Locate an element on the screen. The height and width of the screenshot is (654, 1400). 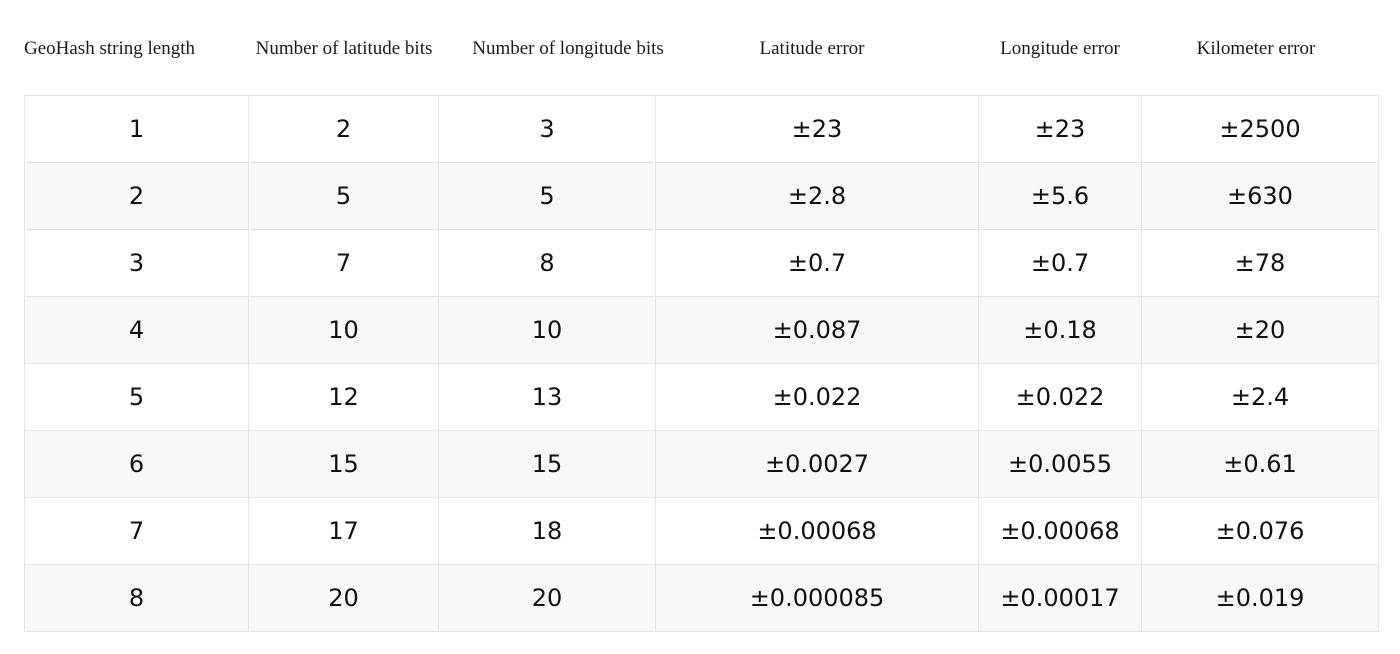
cell-latitude-bits: 20 is located at coordinates (343, 598).